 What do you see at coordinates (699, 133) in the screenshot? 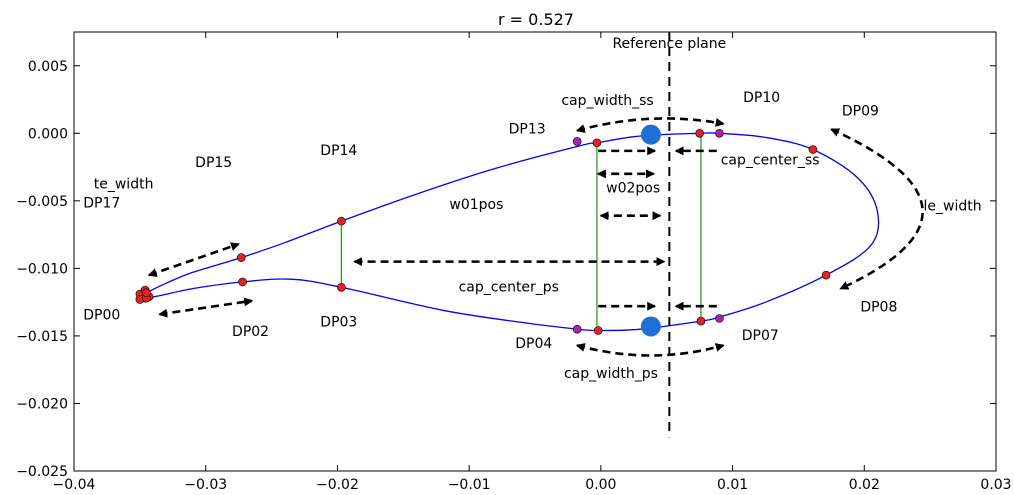
I see `design-point-dp10` at bounding box center [699, 133].